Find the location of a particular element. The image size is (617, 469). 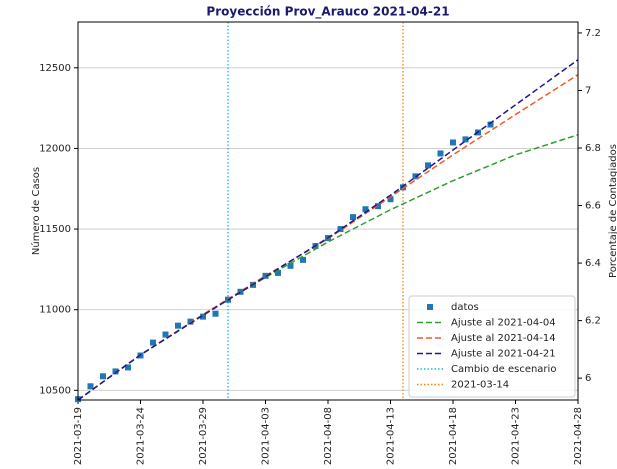

x-tick-label: 2021-04-23 is located at coordinates (516, 436).